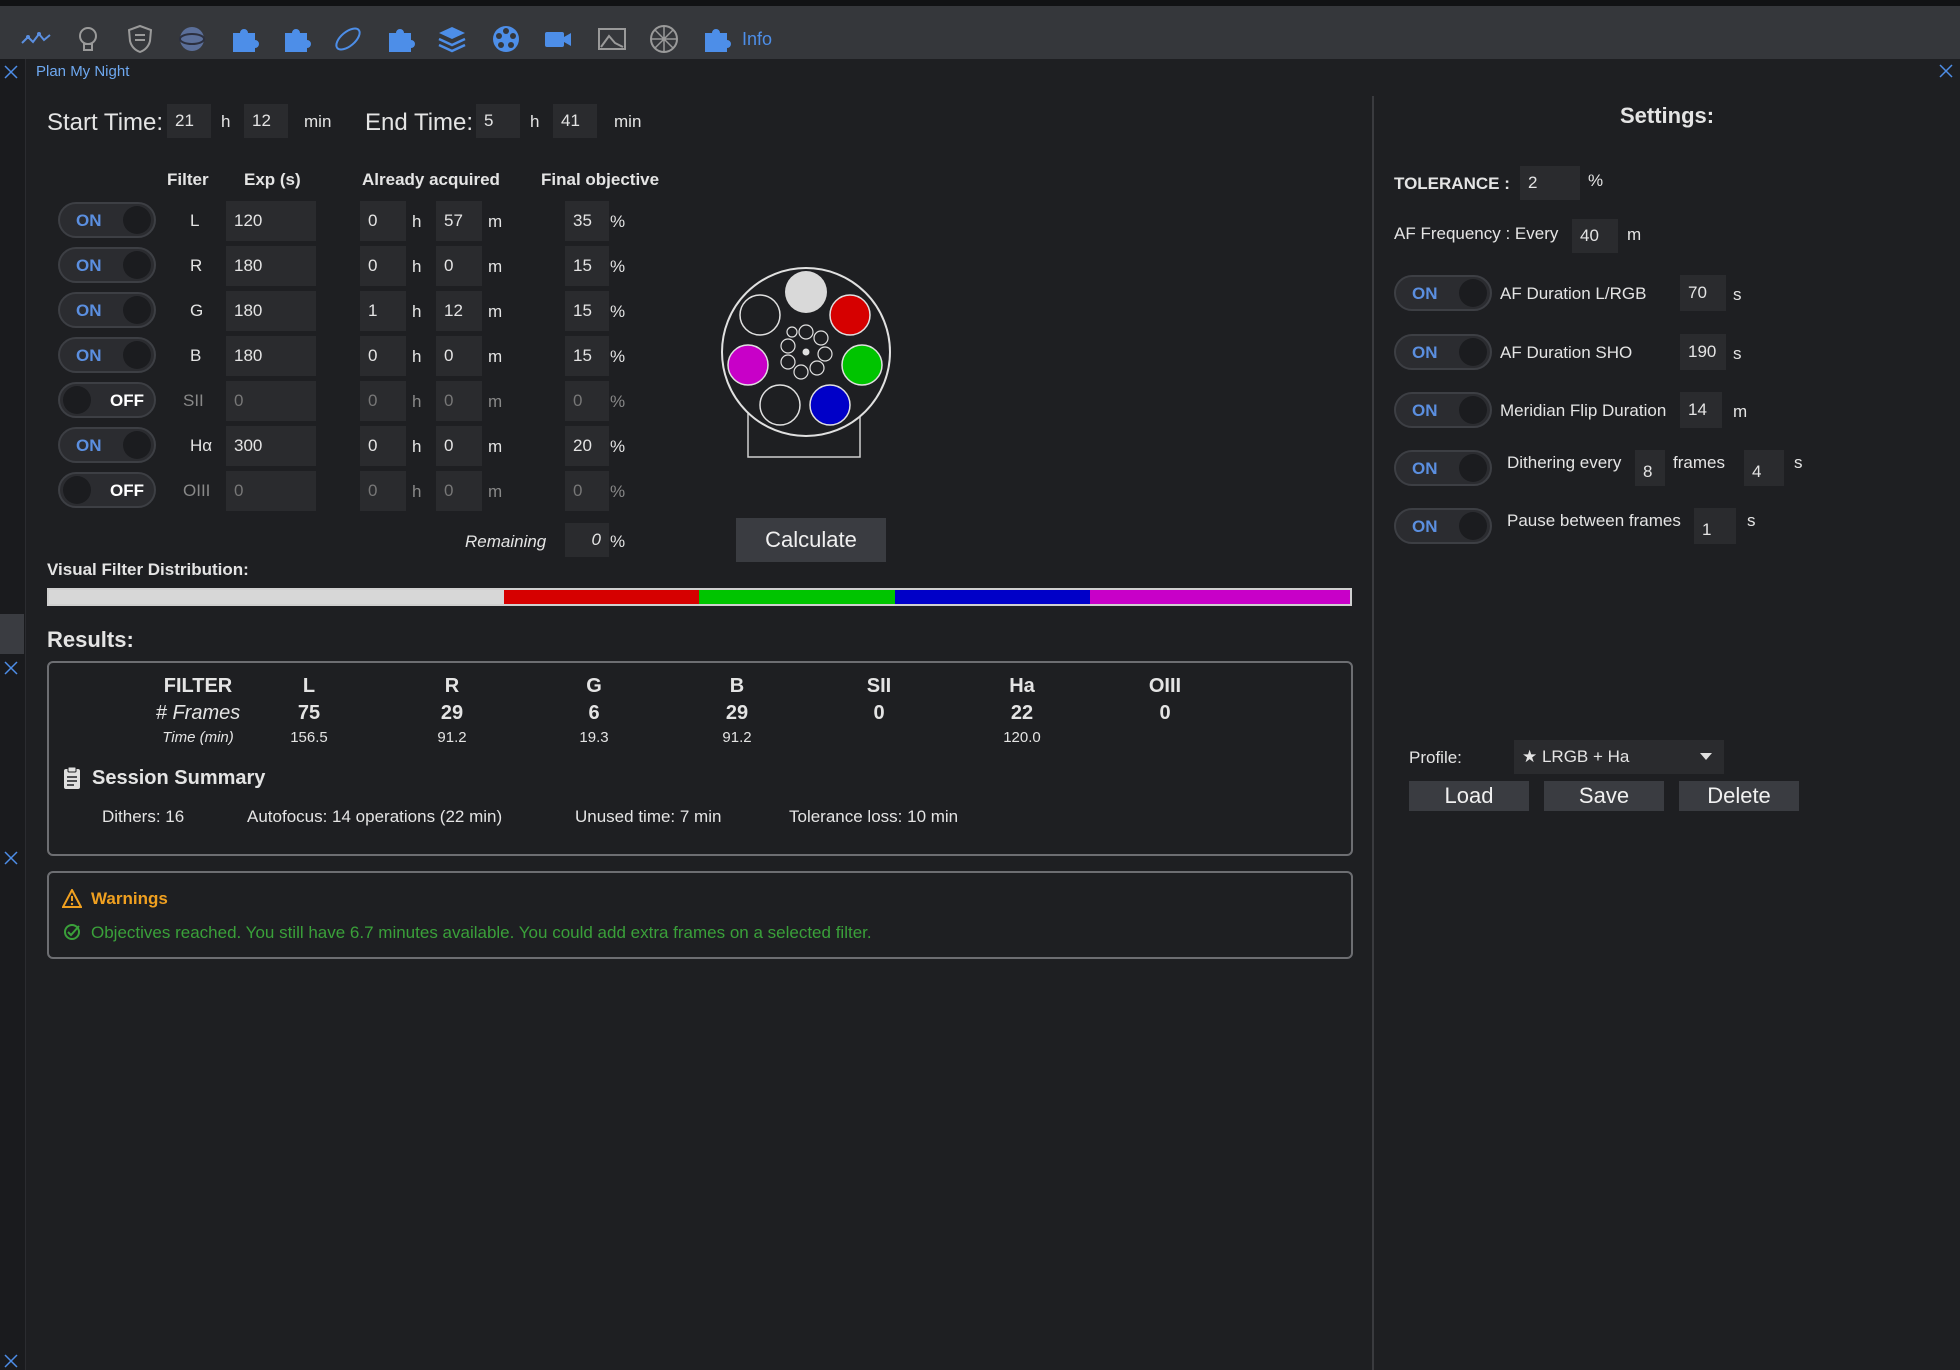  Describe the element at coordinates (383, 311) in the screenshot. I see `acquired-hours-input: 1` at that location.